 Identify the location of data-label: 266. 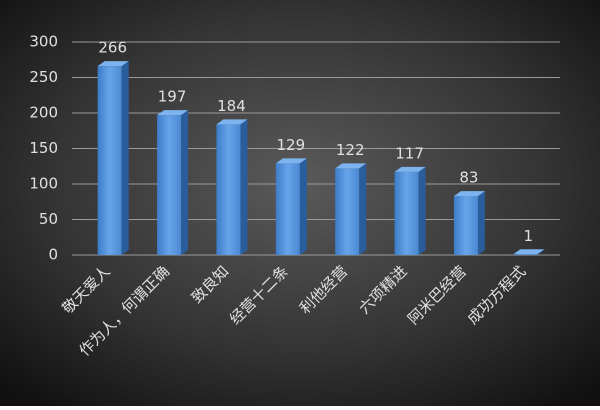
(112, 48).